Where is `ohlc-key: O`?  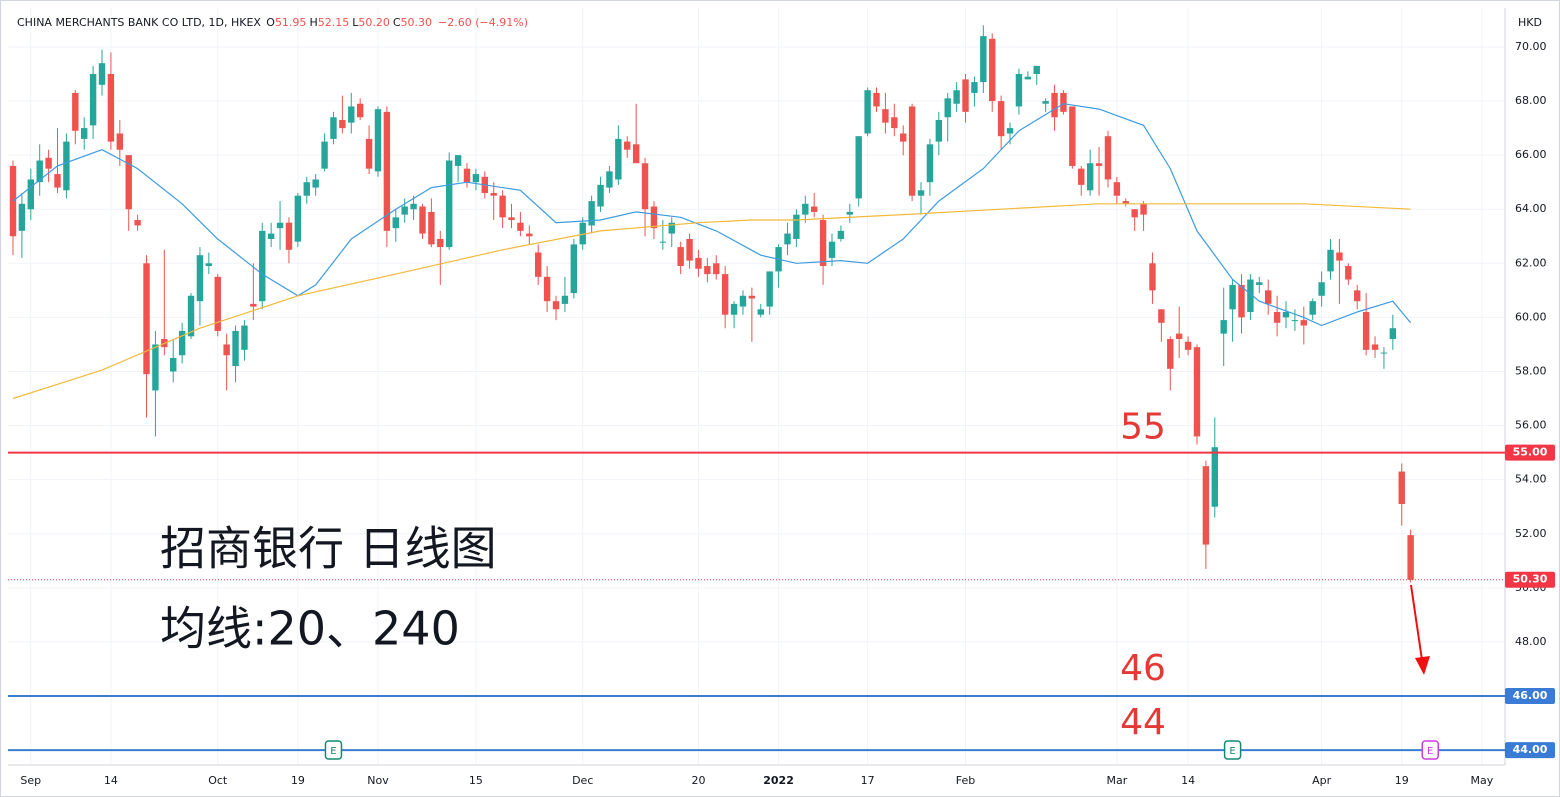
ohlc-key: O is located at coordinates (270, 22).